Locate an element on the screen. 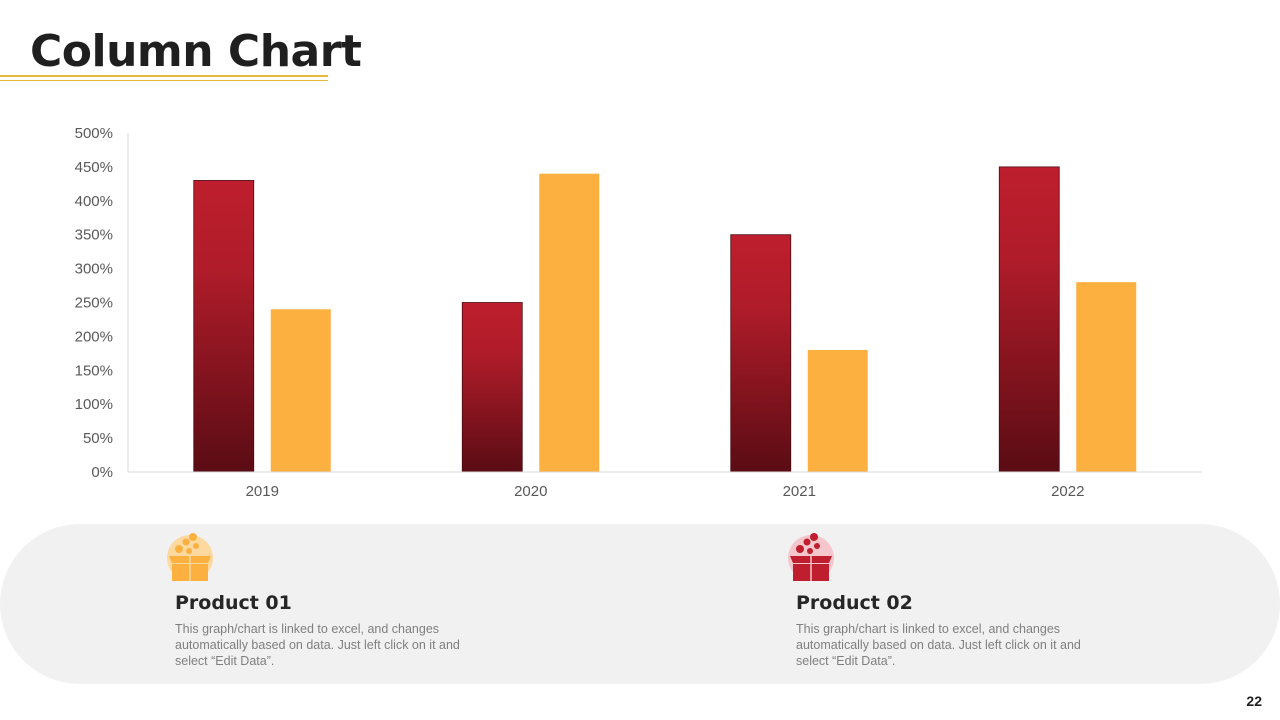 The image size is (1280, 720). bar-product-02-2021 is located at coordinates (761, 353).